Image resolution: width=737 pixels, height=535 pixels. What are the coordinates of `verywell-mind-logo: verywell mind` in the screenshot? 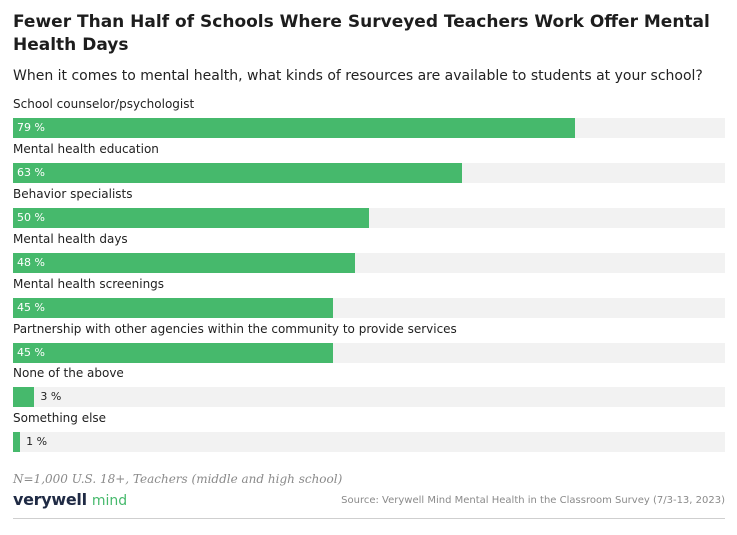 It's located at (70, 500).